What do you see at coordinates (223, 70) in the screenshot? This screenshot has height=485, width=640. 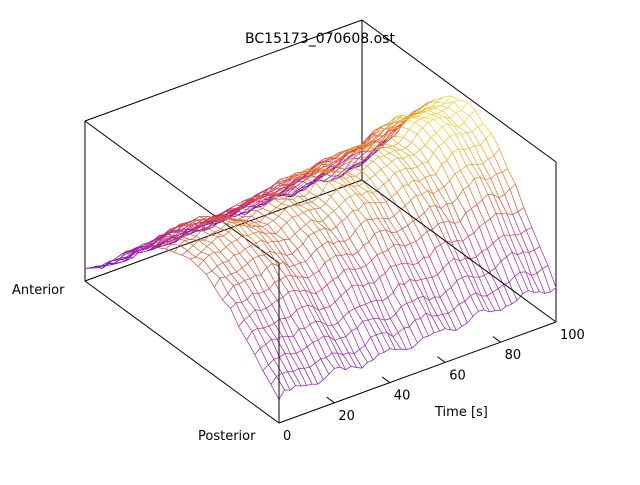 I see `box-edge` at bounding box center [223, 70].